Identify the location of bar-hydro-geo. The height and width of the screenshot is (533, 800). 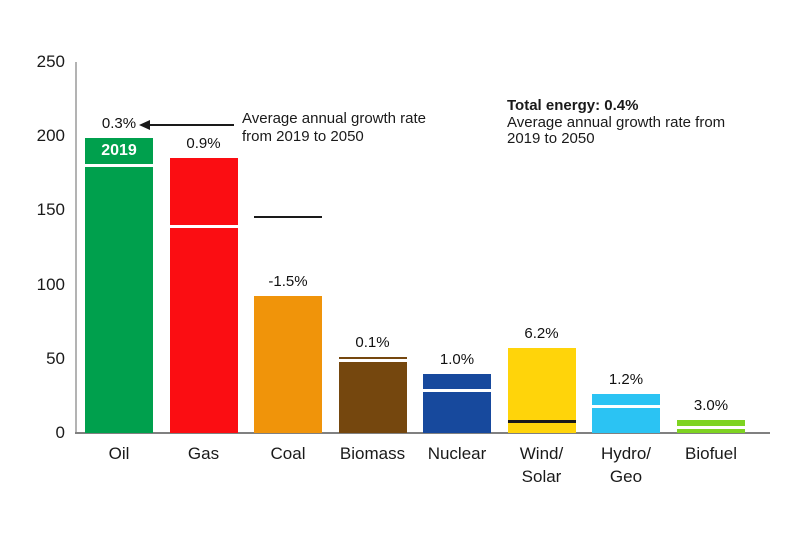
(626, 413).